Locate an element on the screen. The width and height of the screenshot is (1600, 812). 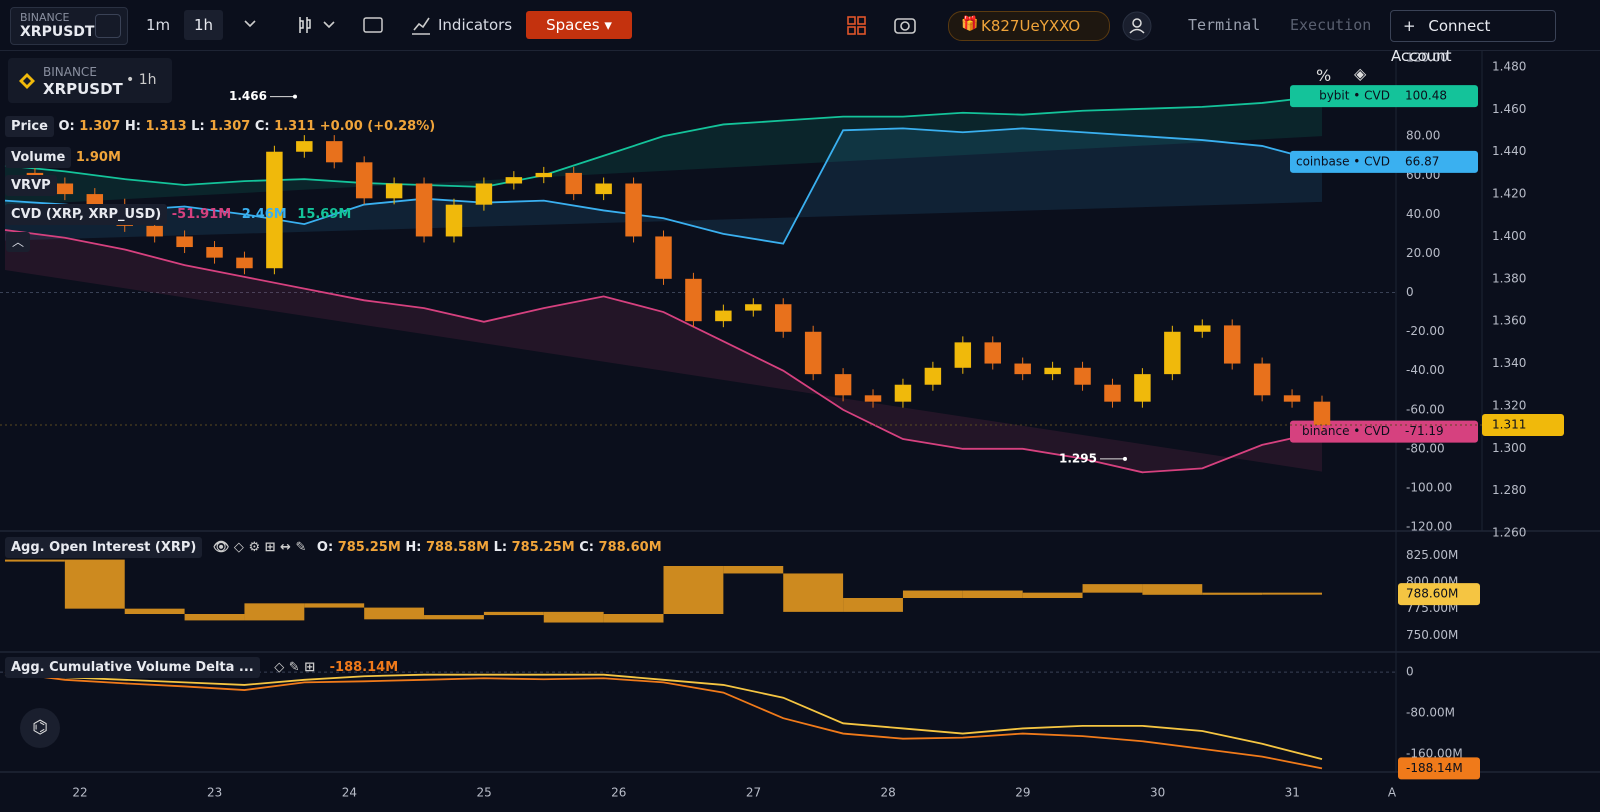
legend-label: Volume is located at coordinates (38, 157).